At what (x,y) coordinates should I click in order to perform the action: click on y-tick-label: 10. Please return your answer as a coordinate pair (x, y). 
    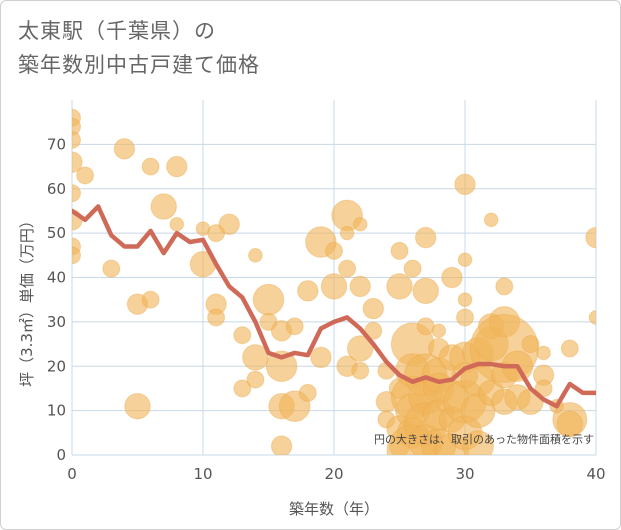
    Looking at the image, I should click on (56, 411).